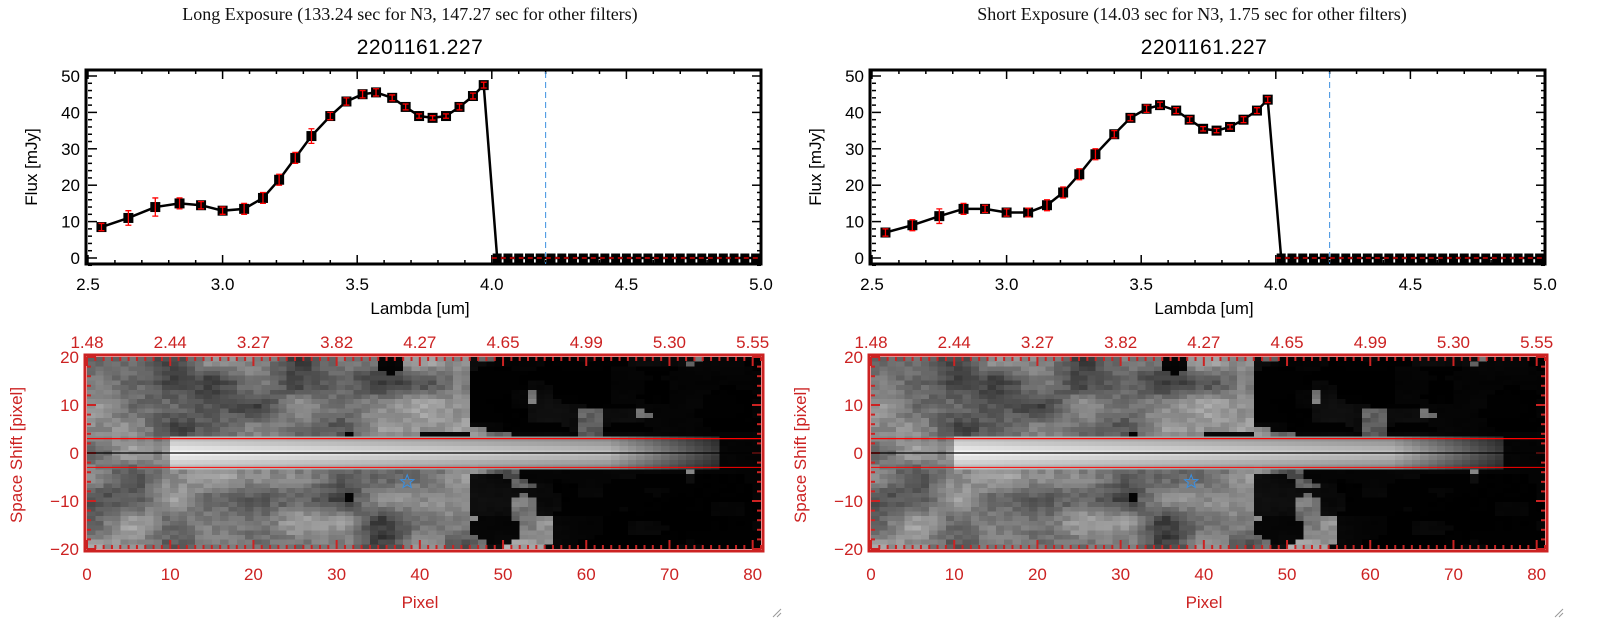  Describe the element at coordinates (1120, 342) in the screenshot. I see `top-axis-tick-label: 3.82` at that location.